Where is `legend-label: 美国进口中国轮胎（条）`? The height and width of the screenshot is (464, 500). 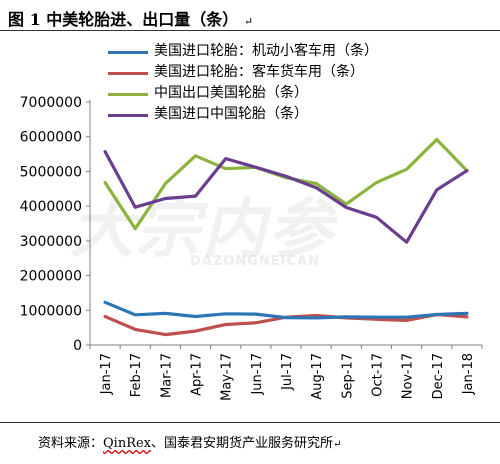 legend-label: 美国进口中国轮胎（条） is located at coordinates (231, 114).